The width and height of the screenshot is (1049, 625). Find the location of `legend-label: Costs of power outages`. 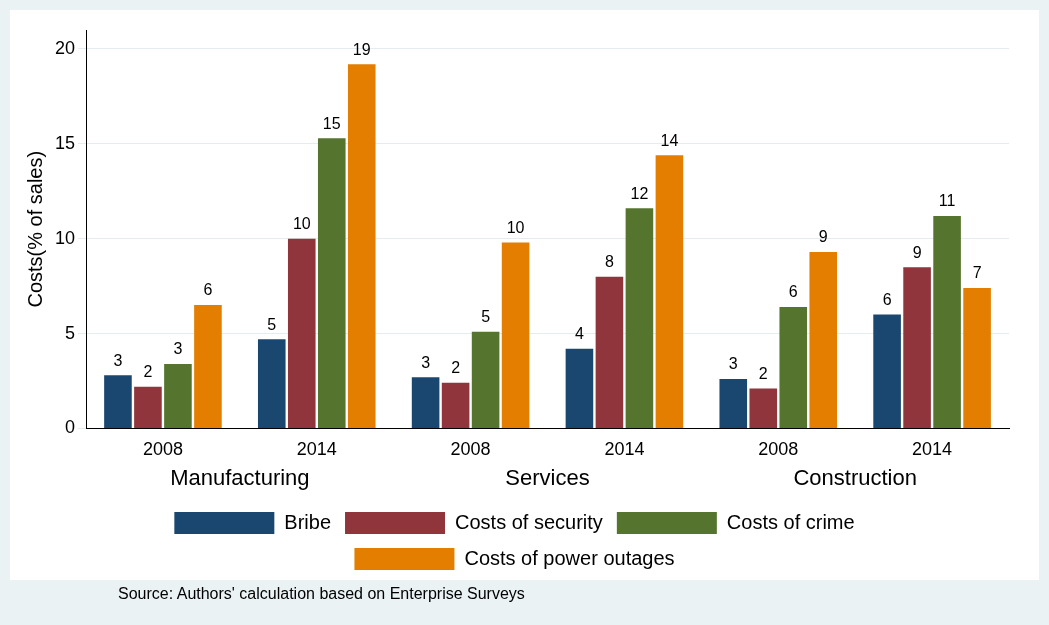

legend-label: Costs of power outages is located at coordinates (569, 557).